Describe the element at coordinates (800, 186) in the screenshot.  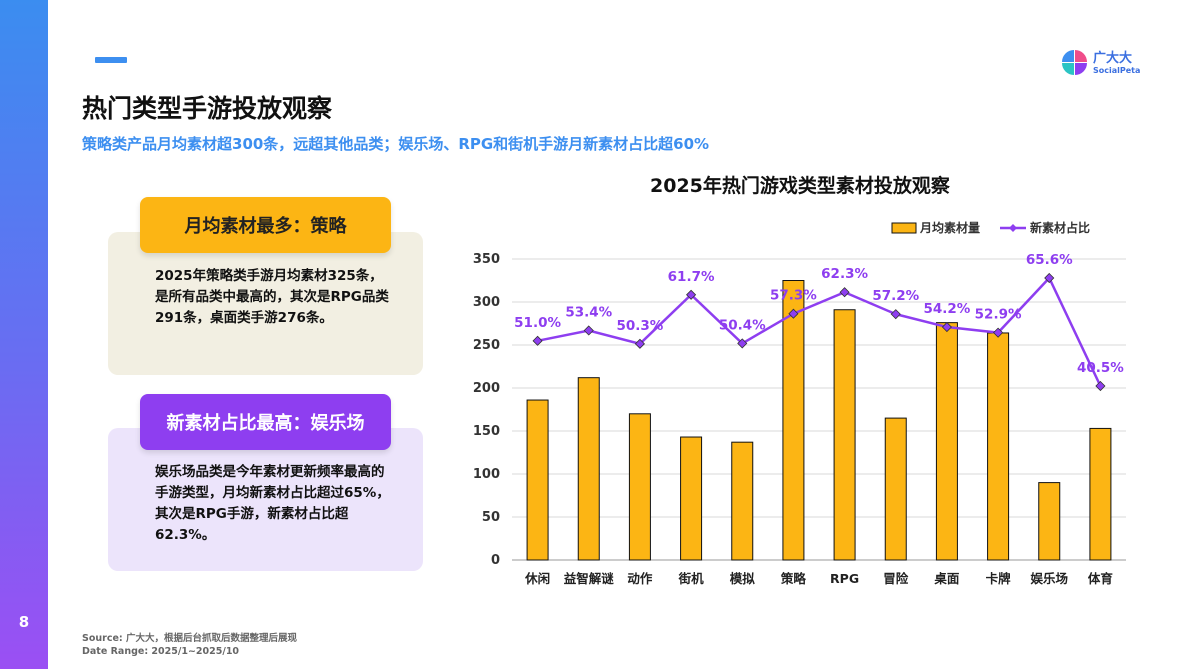
I see `chart-title: 2025年热门游戏类型素材投放观察` at that location.